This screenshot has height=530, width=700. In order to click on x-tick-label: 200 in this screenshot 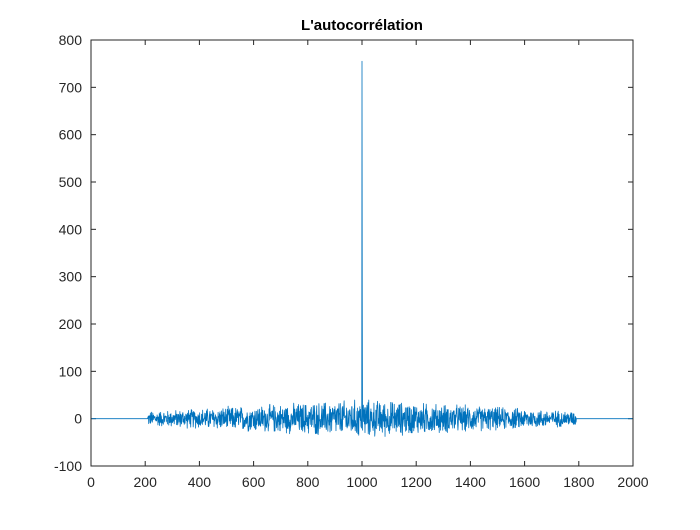, I will do `click(146, 482)`.